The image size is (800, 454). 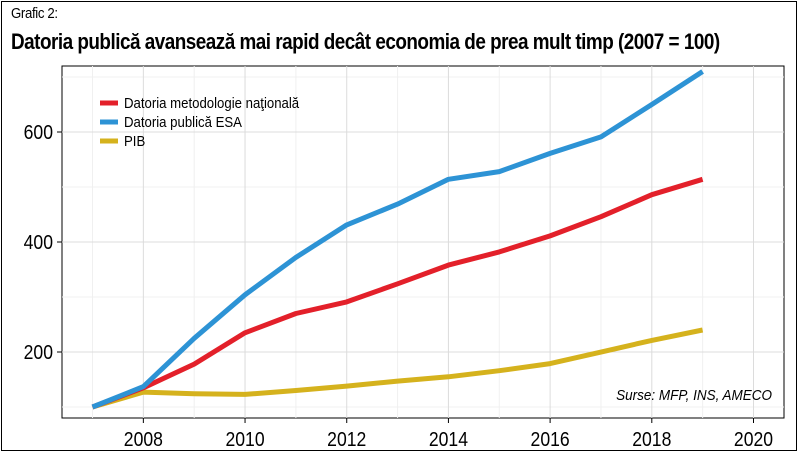 What do you see at coordinates (38, 132) in the screenshot?
I see `y-tick-label: 600` at bounding box center [38, 132].